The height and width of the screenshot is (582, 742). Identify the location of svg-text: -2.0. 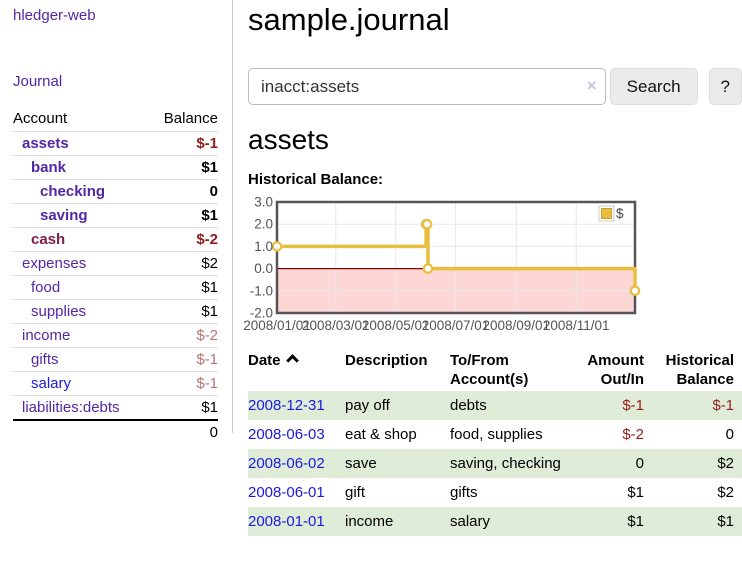
(261, 313).